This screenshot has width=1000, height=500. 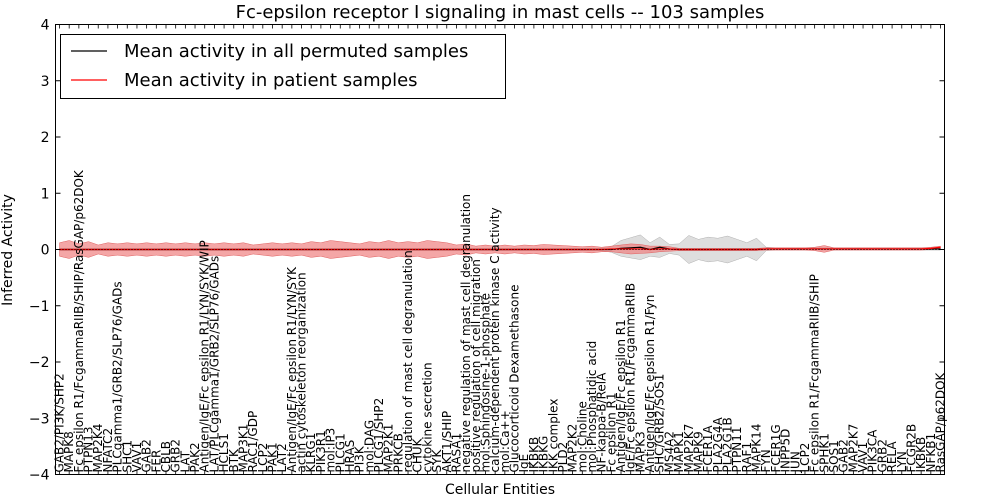 What do you see at coordinates (39, 476) in the screenshot?
I see `y-tick-label: −4` at bounding box center [39, 476].